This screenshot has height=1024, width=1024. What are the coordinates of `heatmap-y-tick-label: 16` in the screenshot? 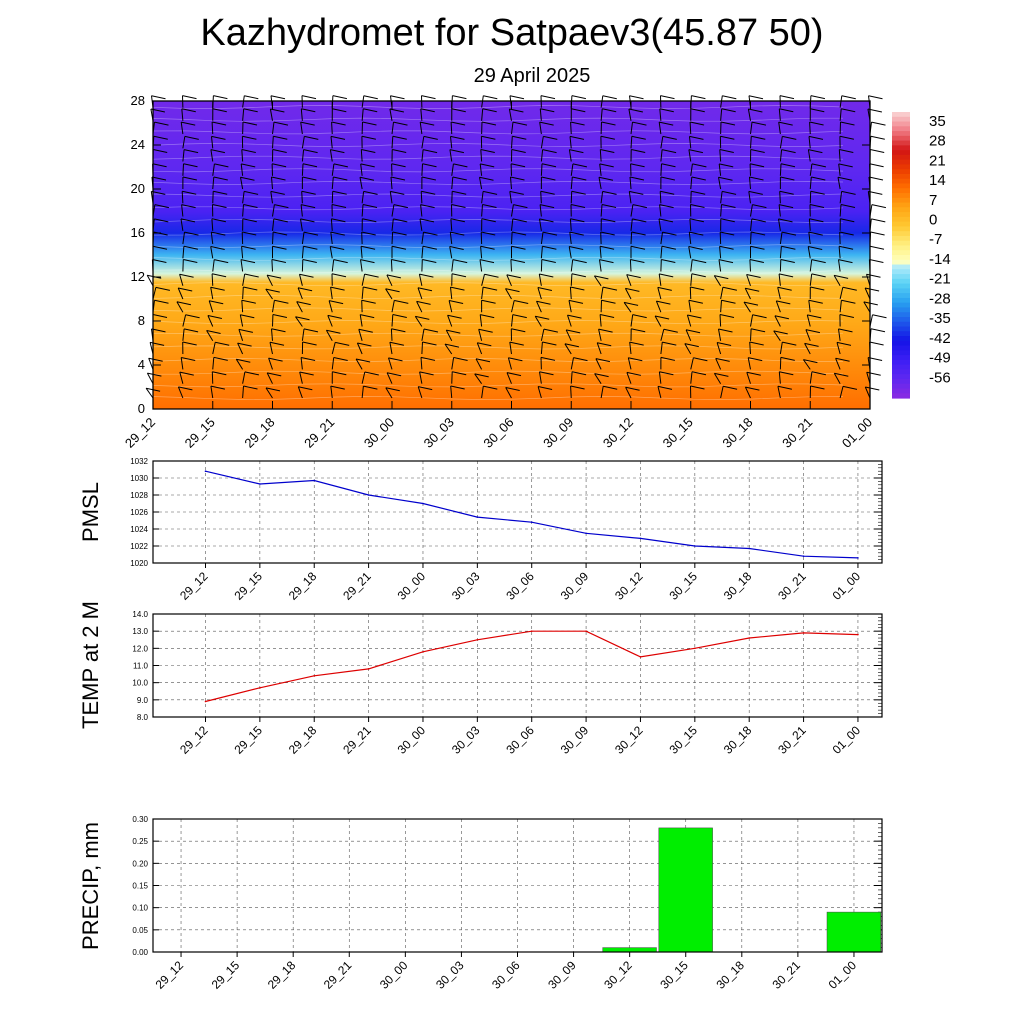 It's located at (138, 232).